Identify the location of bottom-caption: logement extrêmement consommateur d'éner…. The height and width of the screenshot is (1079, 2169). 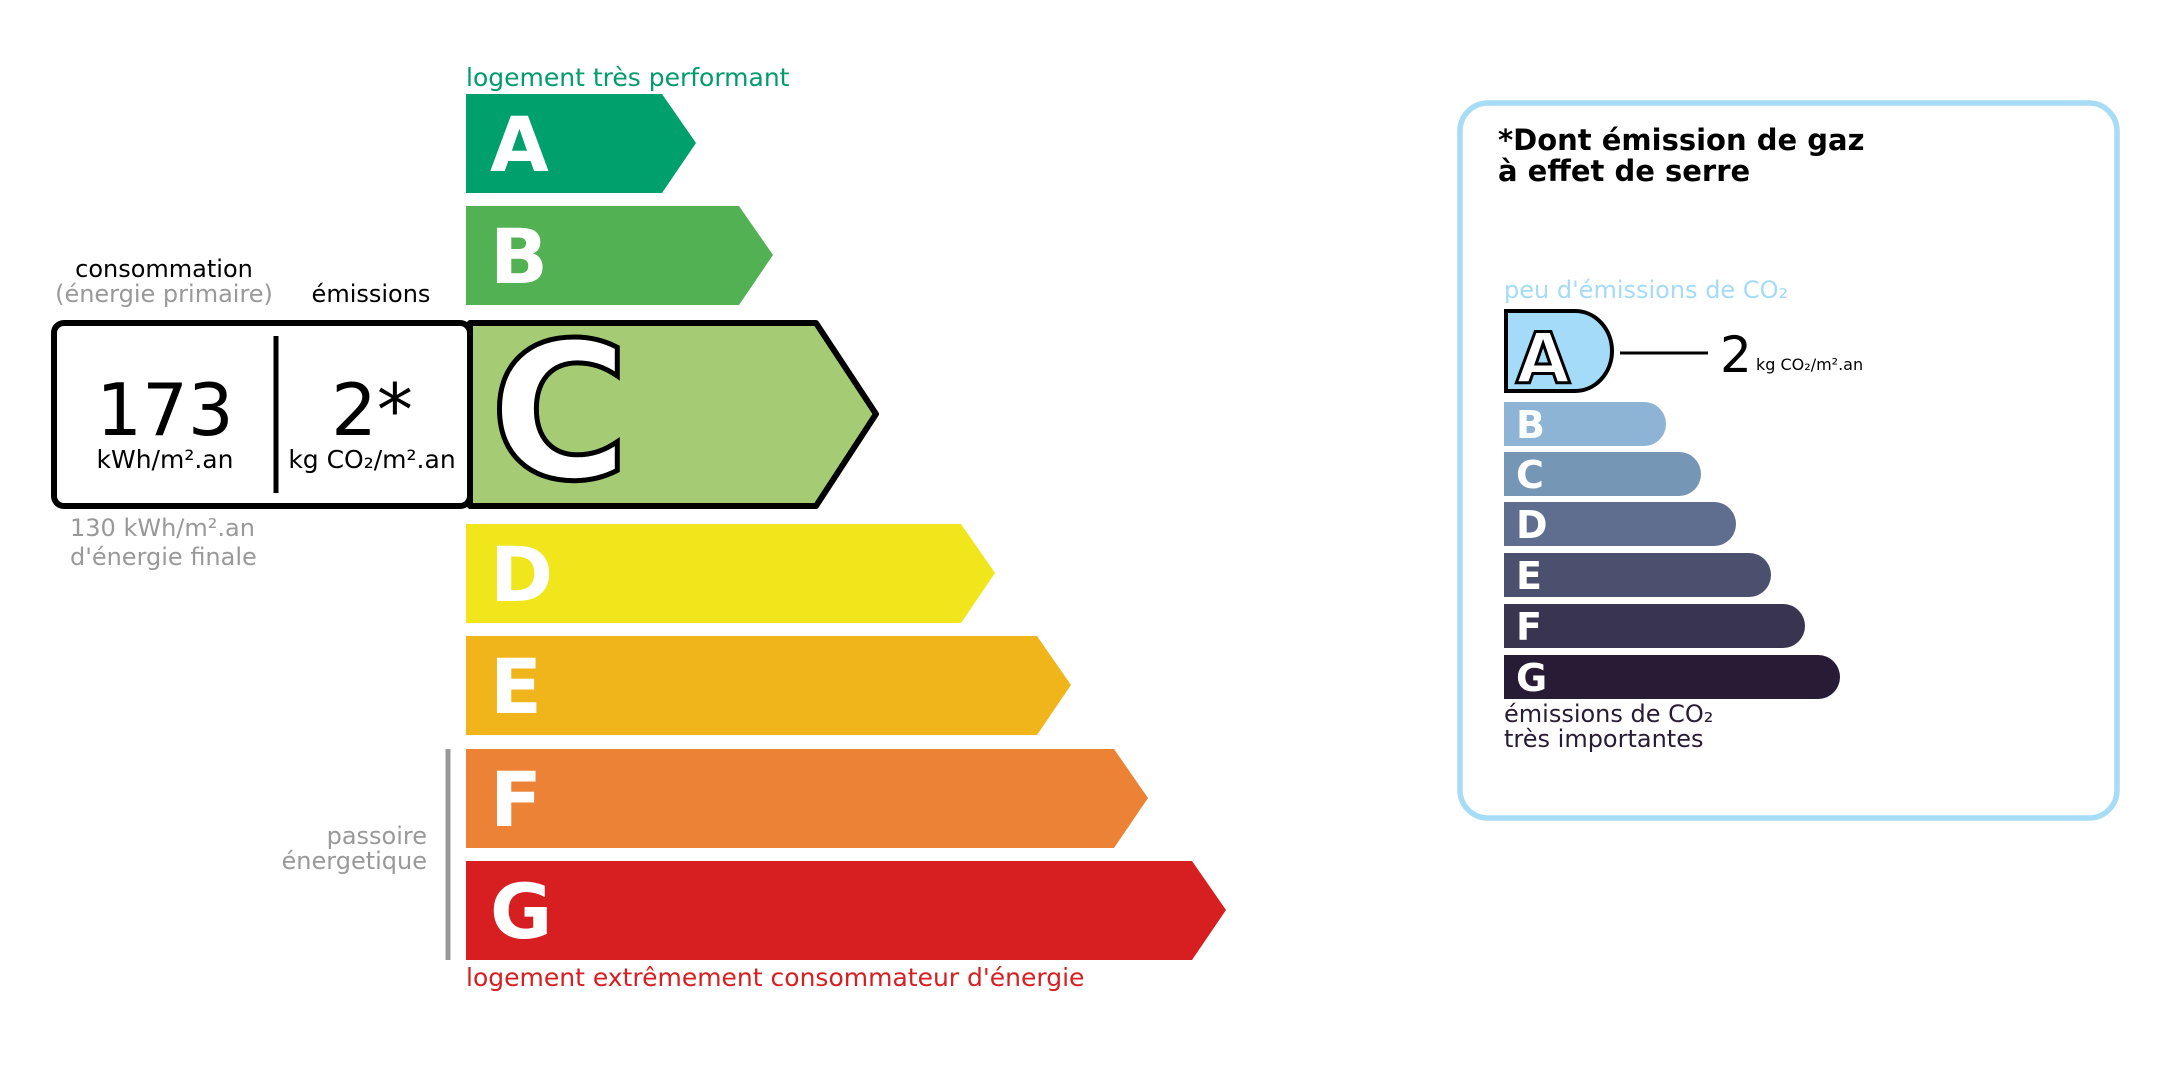
(775, 977).